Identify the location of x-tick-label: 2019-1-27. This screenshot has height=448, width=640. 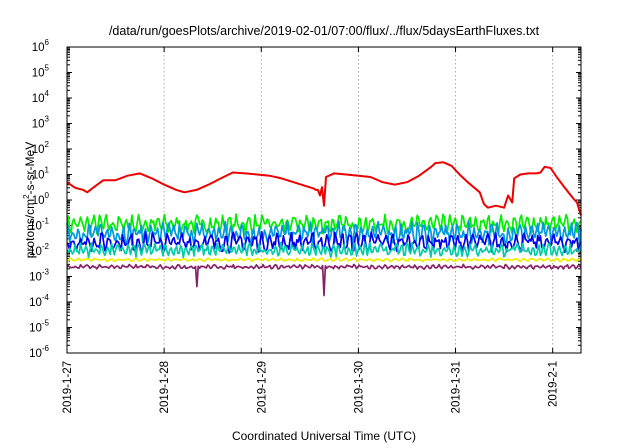
(68, 387).